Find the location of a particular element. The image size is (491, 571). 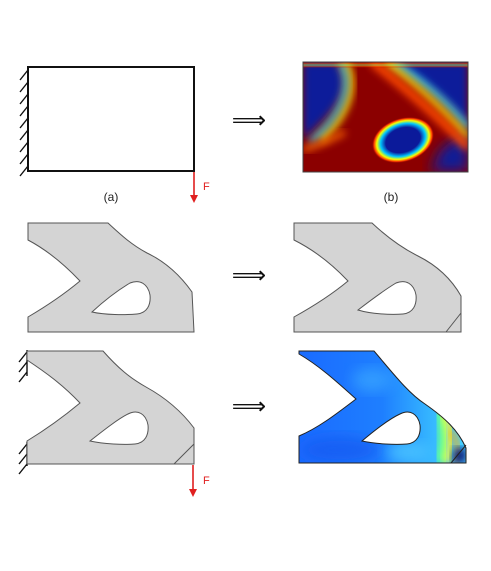

stress-part-outline is located at coordinates (382, 407).